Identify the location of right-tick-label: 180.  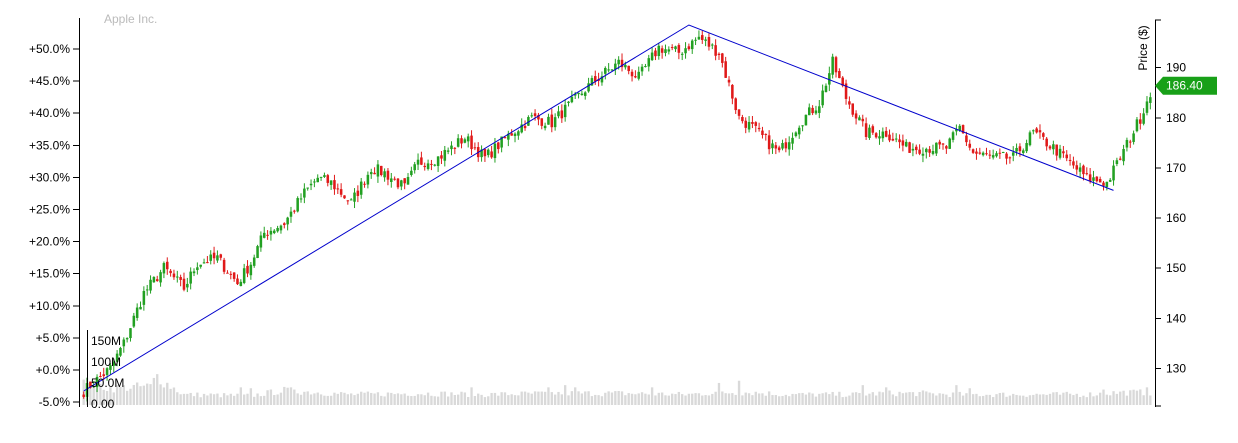
(1176, 118).